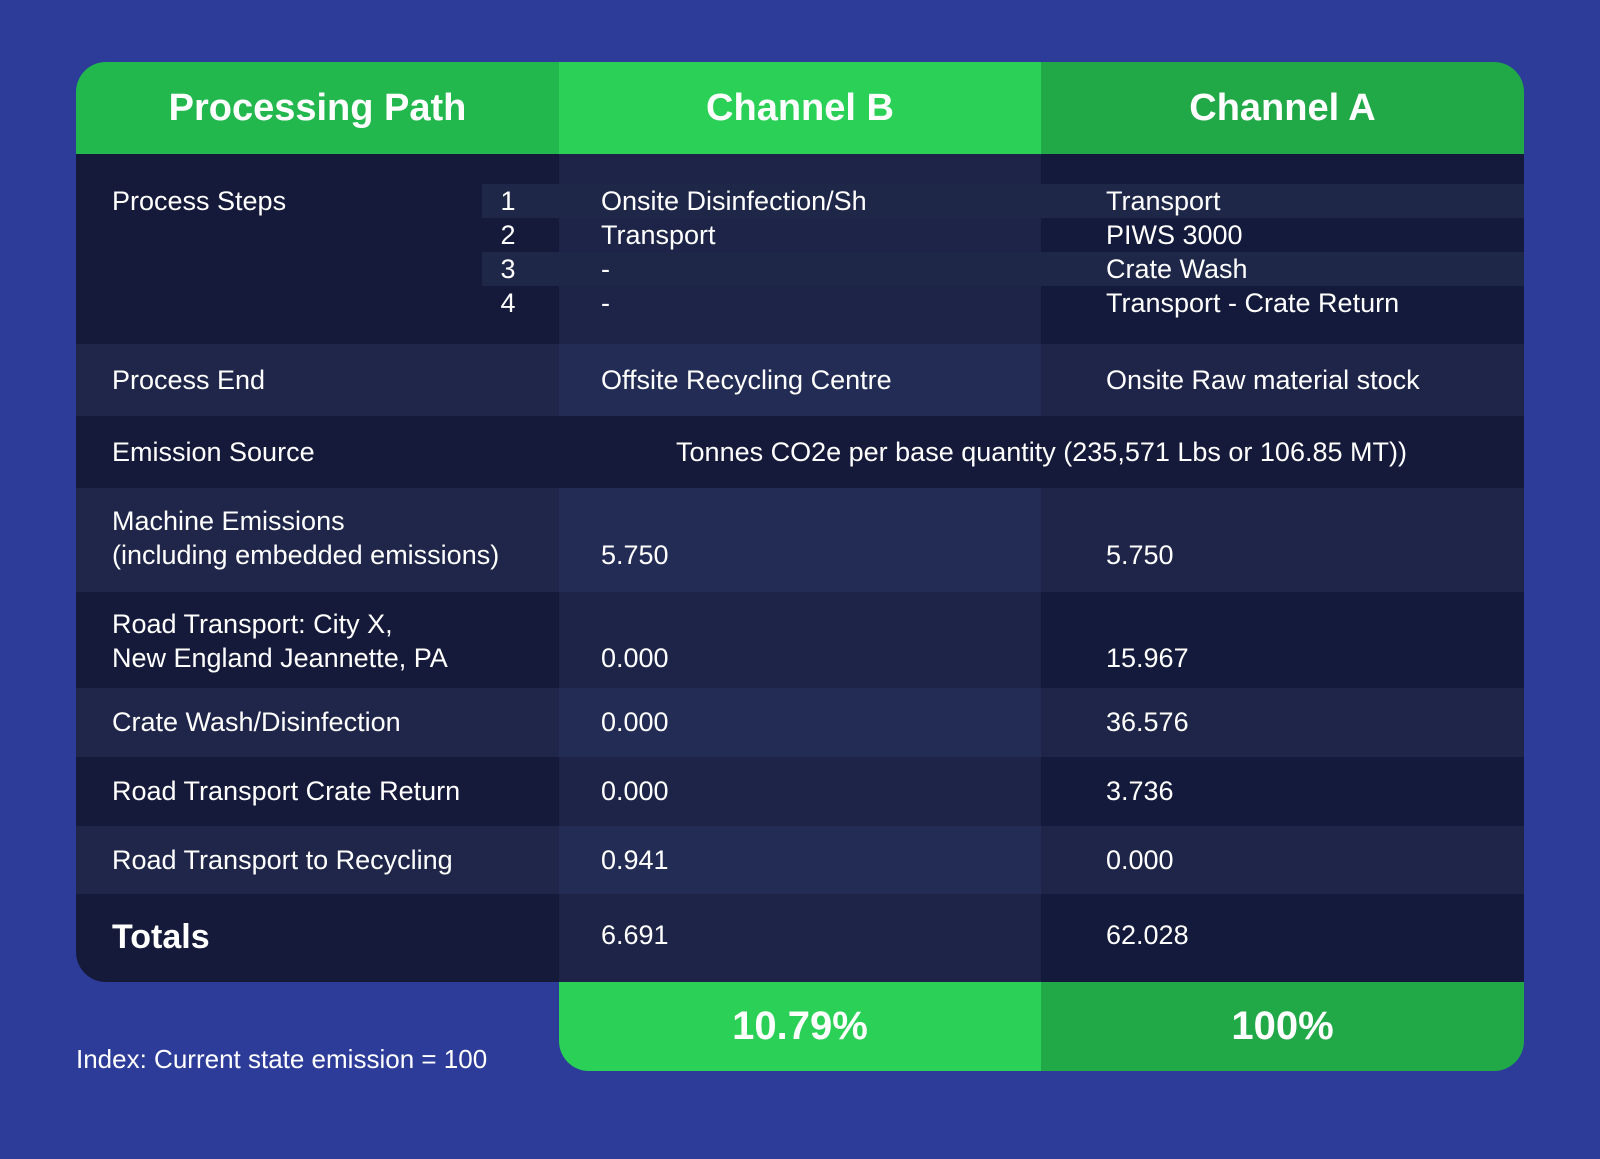 This screenshot has height=1159, width=1600. I want to click on row-label: Road Transport Crate Return, so click(286, 791).